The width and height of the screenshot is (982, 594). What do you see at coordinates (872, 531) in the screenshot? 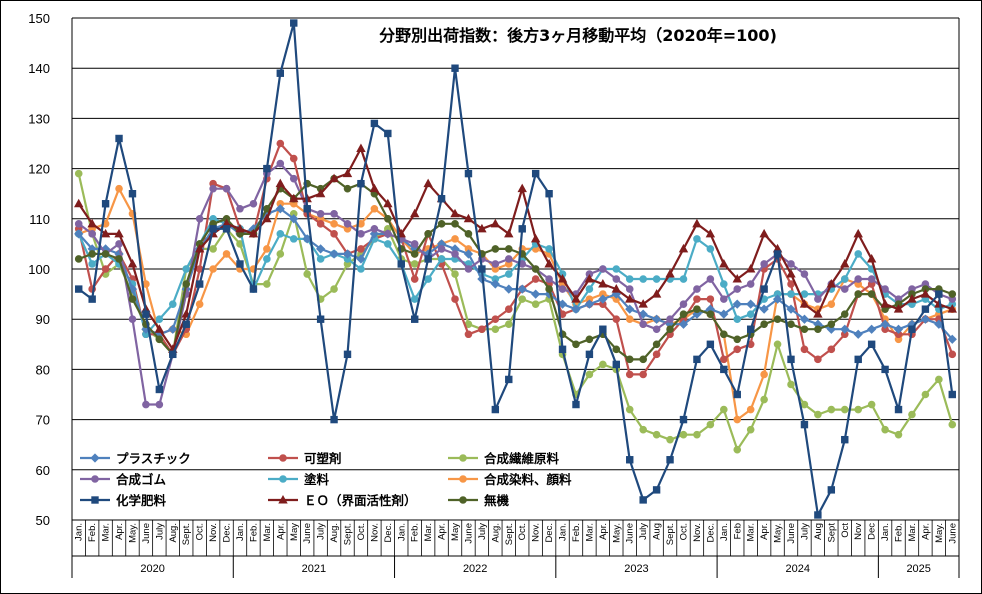
I see `x-tick-label: Dec` at bounding box center [872, 531].